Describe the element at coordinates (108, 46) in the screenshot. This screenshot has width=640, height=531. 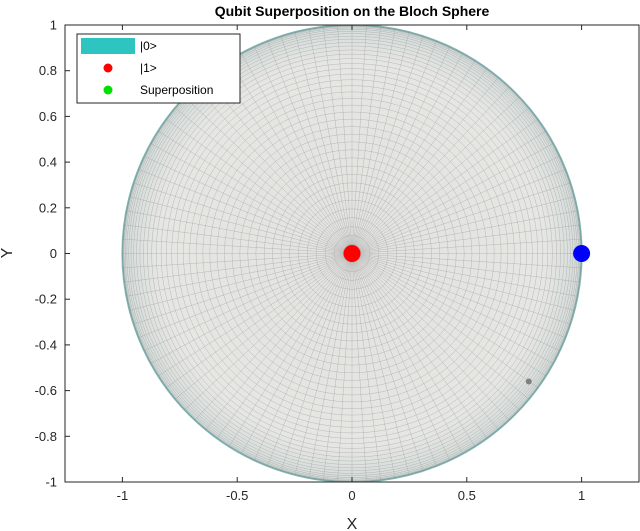
I see `legend-swatch` at that location.